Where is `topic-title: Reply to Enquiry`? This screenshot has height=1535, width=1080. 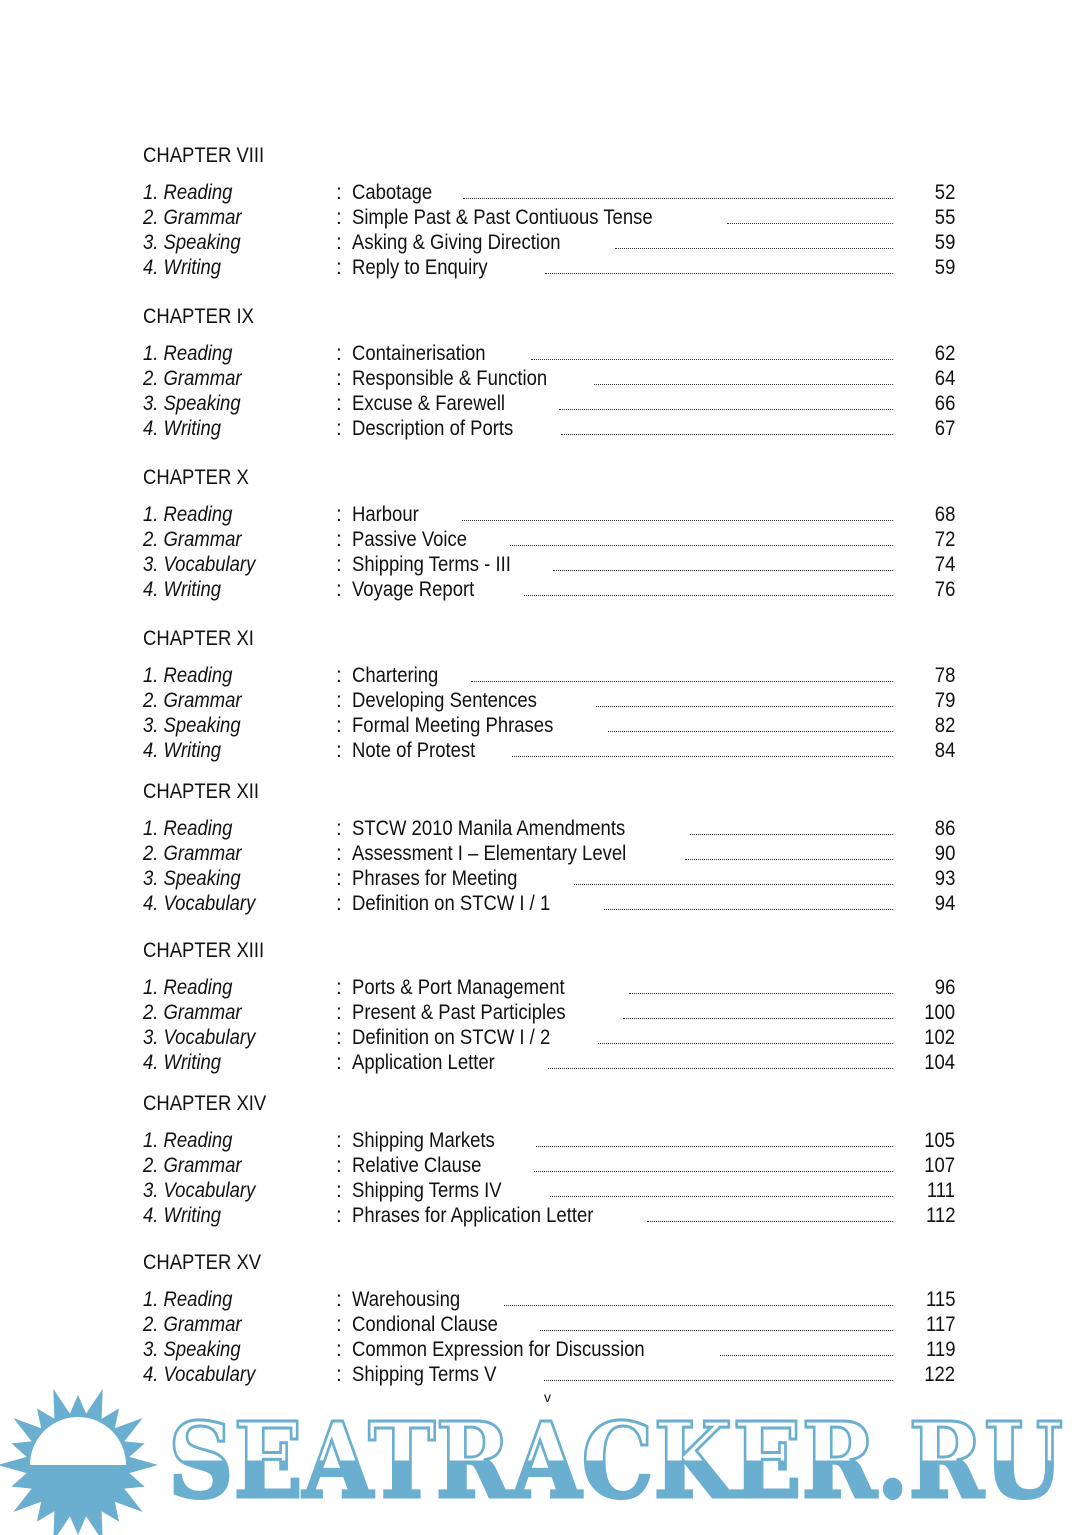
topic-title: Reply to Enquiry is located at coordinates (420, 267).